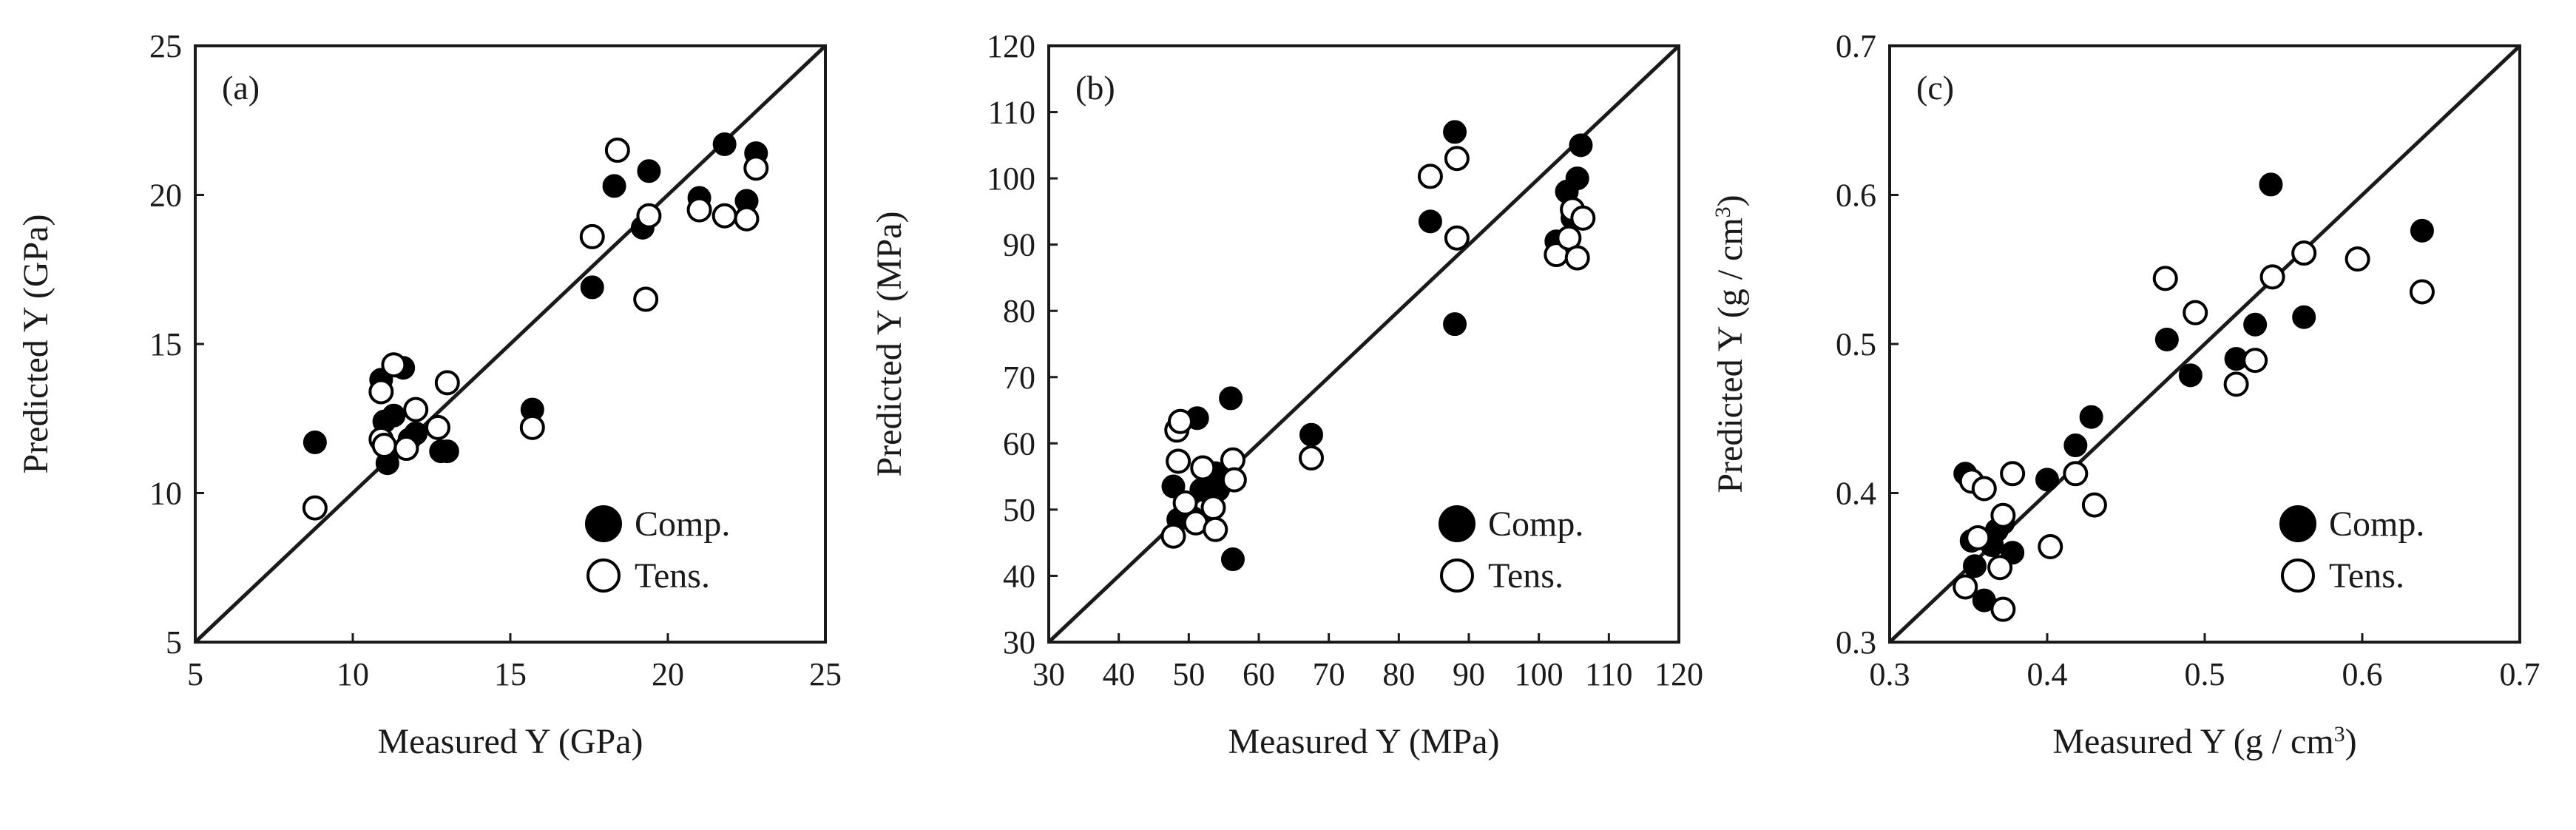  What do you see at coordinates (1011, 46) in the screenshot?
I see `y-tick-label: 120` at bounding box center [1011, 46].